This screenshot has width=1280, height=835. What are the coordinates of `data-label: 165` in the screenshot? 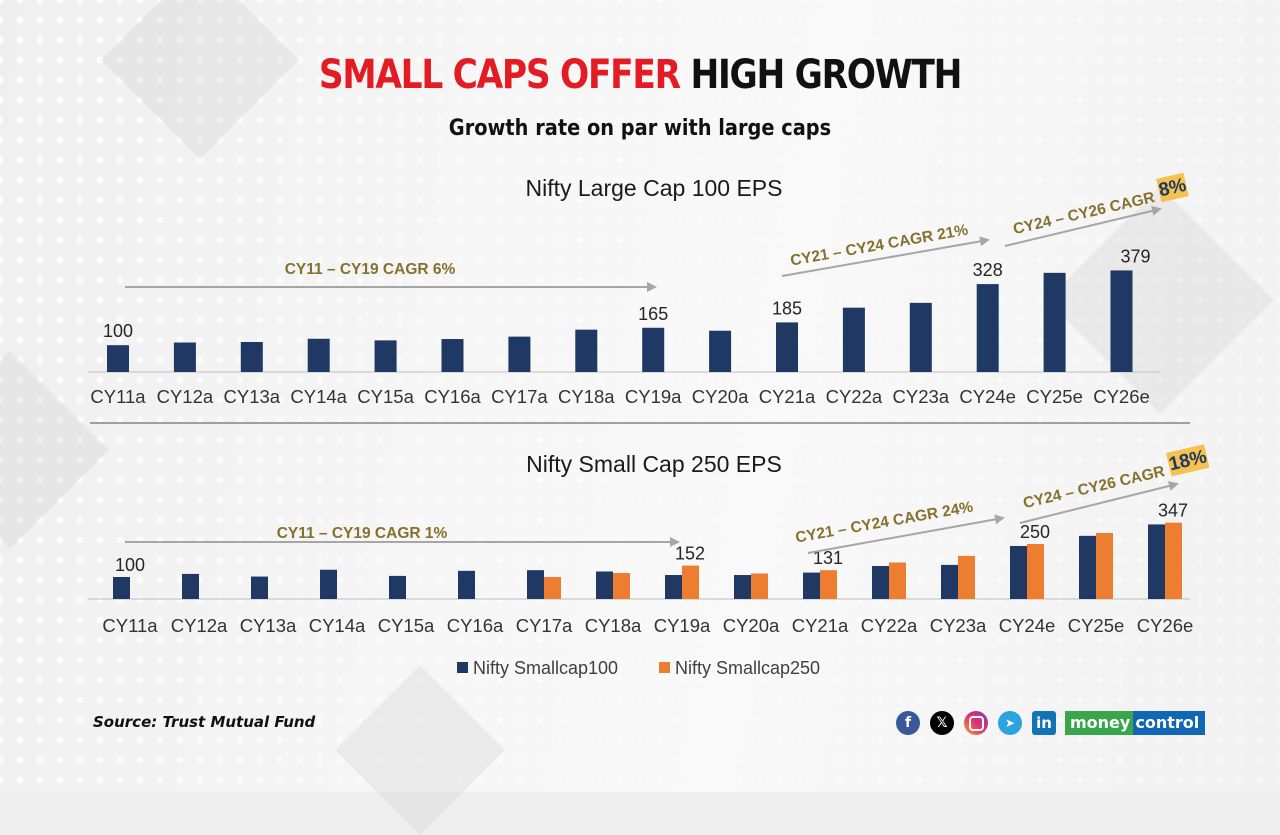 It's located at (653, 314).